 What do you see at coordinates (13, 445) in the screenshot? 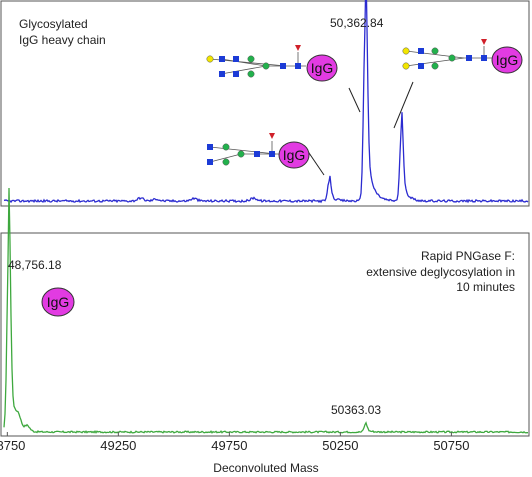
I see `x-tick-label: 48750` at bounding box center [13, 445].